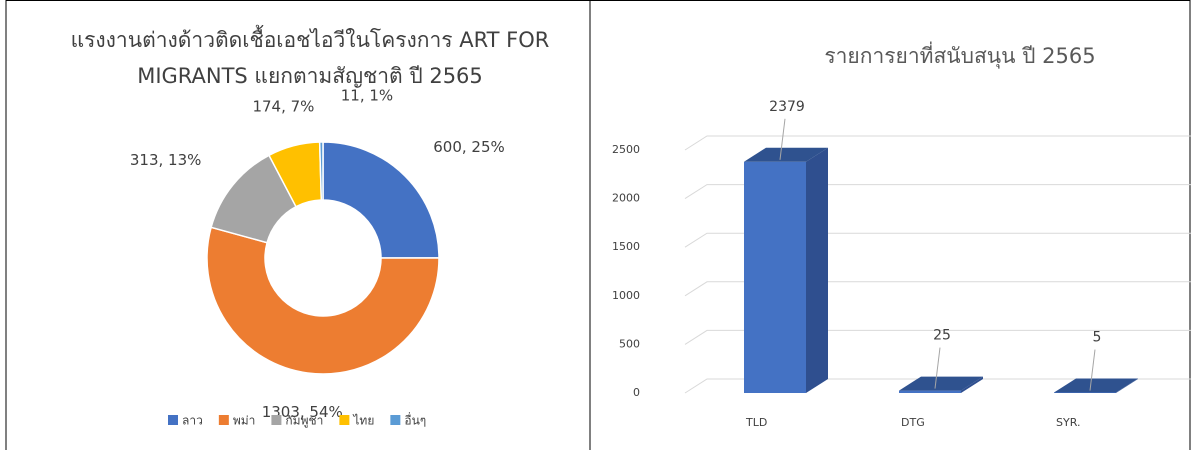 The height and width of the screenshot is (450, 1191). I want to click on y-tick-label: 2500, so click(626, 149).